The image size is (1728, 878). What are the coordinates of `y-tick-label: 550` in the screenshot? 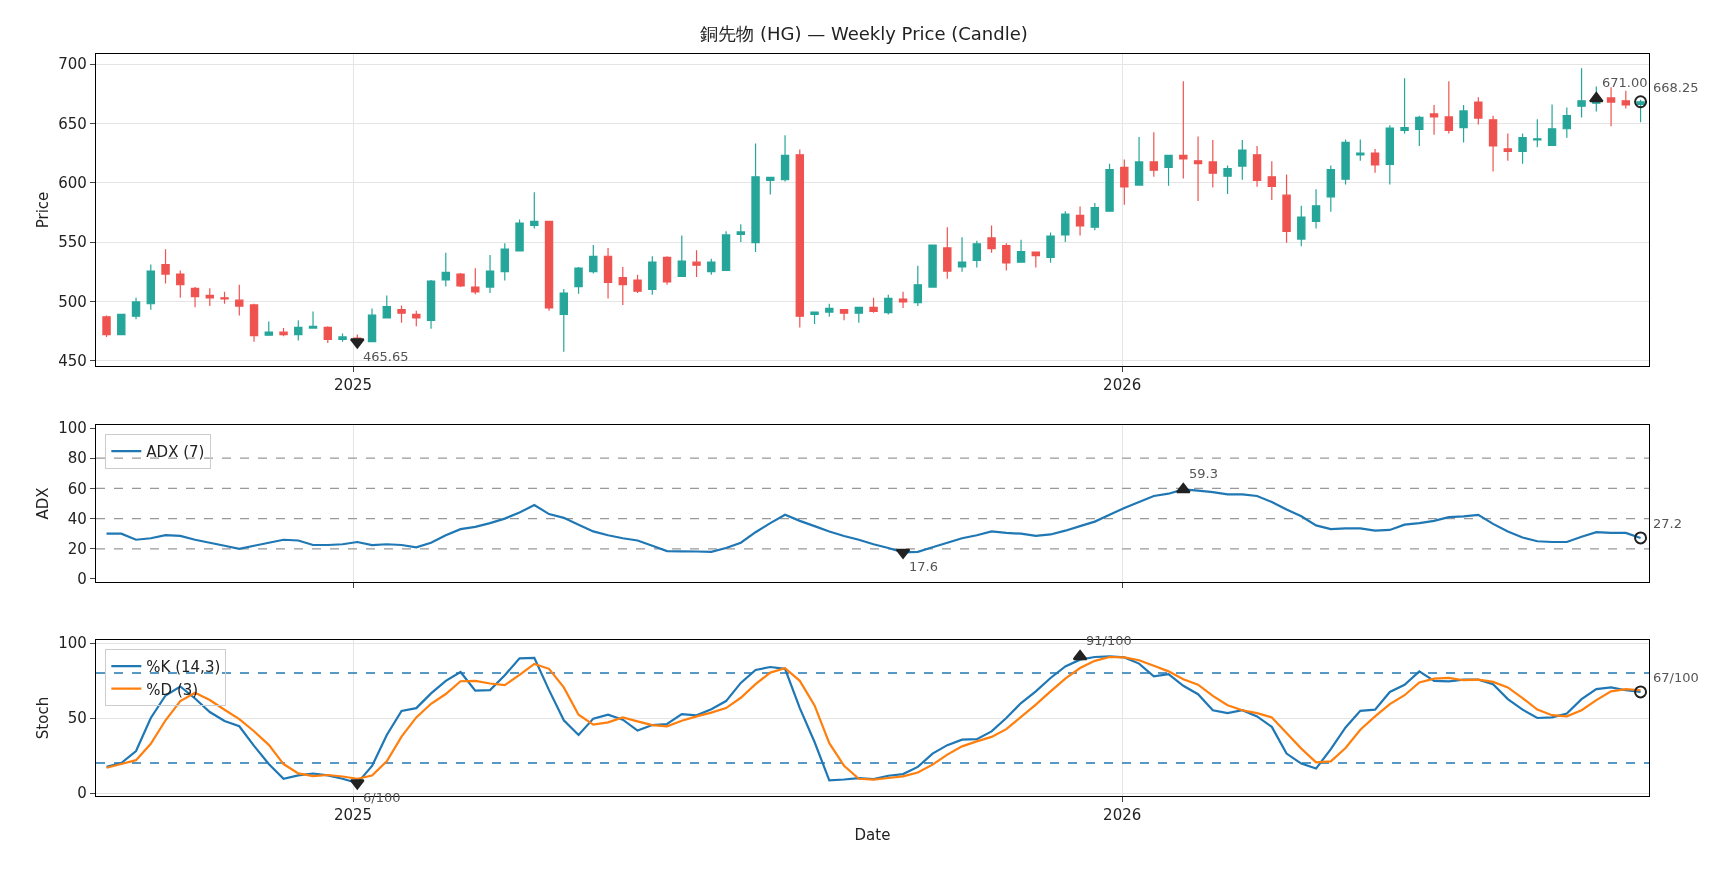 It's located at (72, 242).